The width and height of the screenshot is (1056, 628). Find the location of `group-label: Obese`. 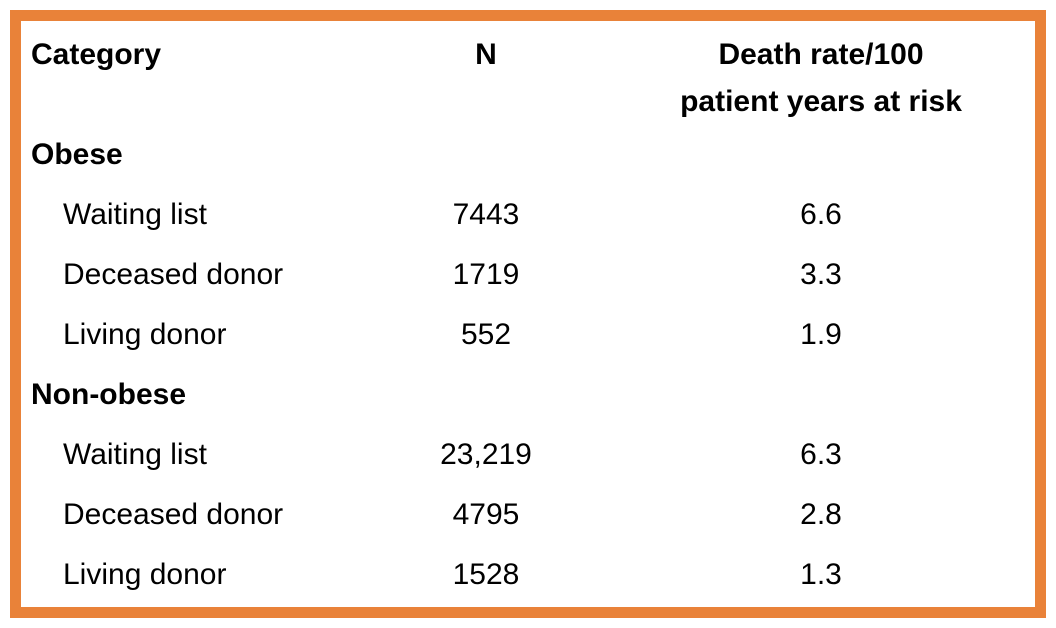

group-label: Obese is located at coordinates (77, 154).